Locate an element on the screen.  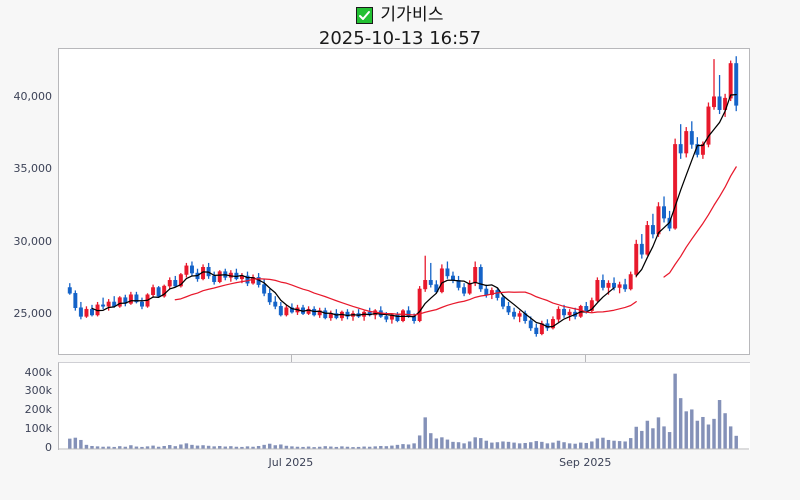
date-axis-tick-mark is located at coordinates (291, 358).